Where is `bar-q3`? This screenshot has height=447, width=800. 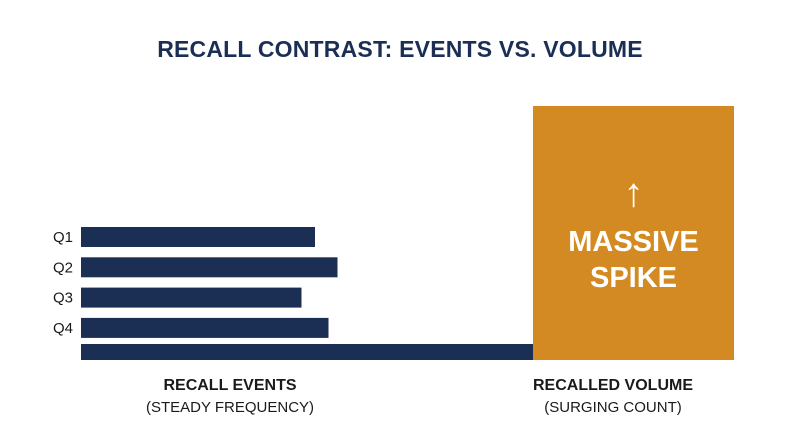
bar-q3 is located at coordinates (191, 297).